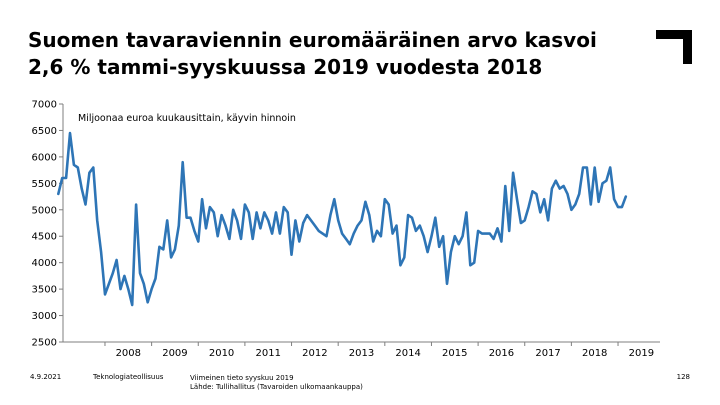  Describe the element at coordinates (128, 377) in the screenshot. I see `footer-organization: Teknologiateollisuus` at that location.